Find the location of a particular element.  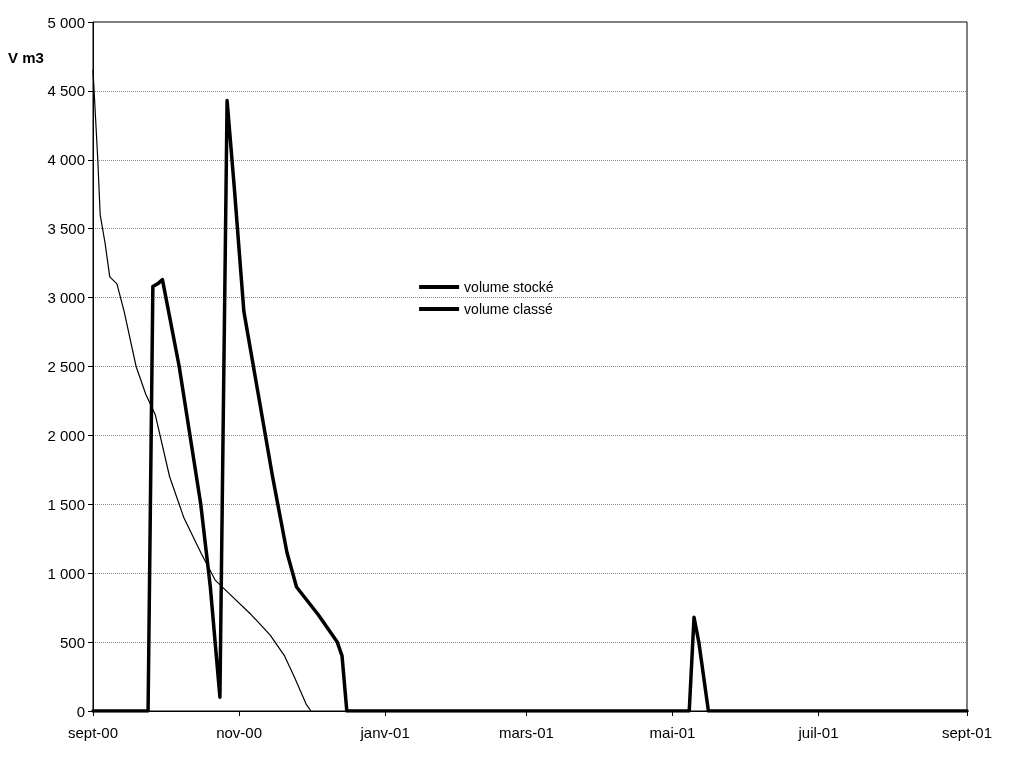

y-tick-label: 0 is located at coordinates (80, 711).